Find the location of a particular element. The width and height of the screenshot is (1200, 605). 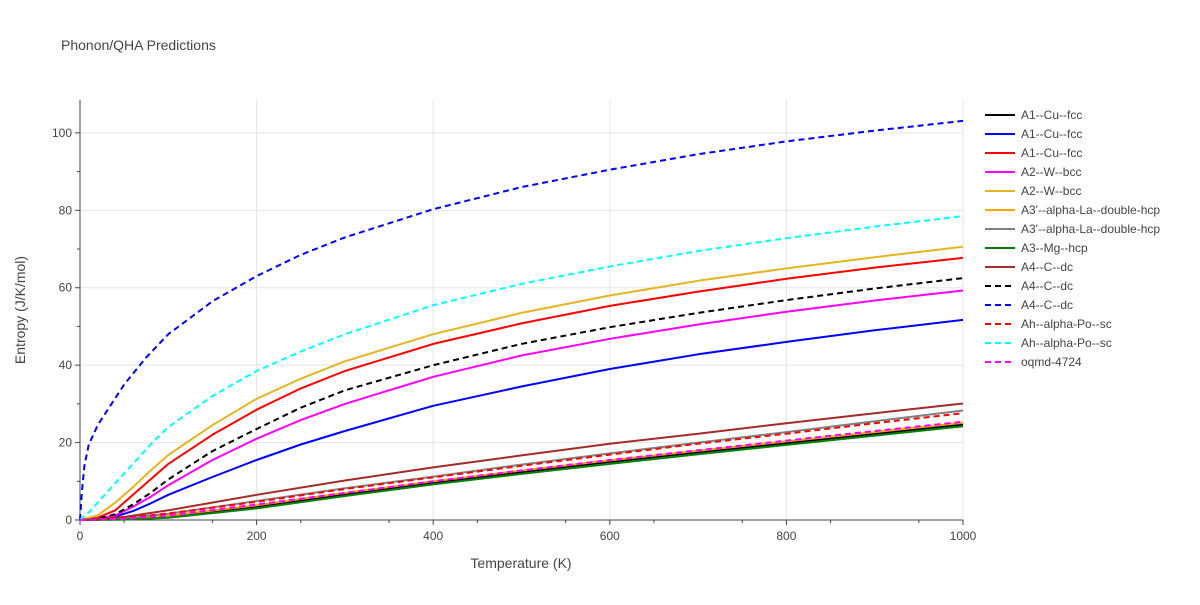

legend-label: A3--Mg--hcp is located at coordinates (1054, 248).